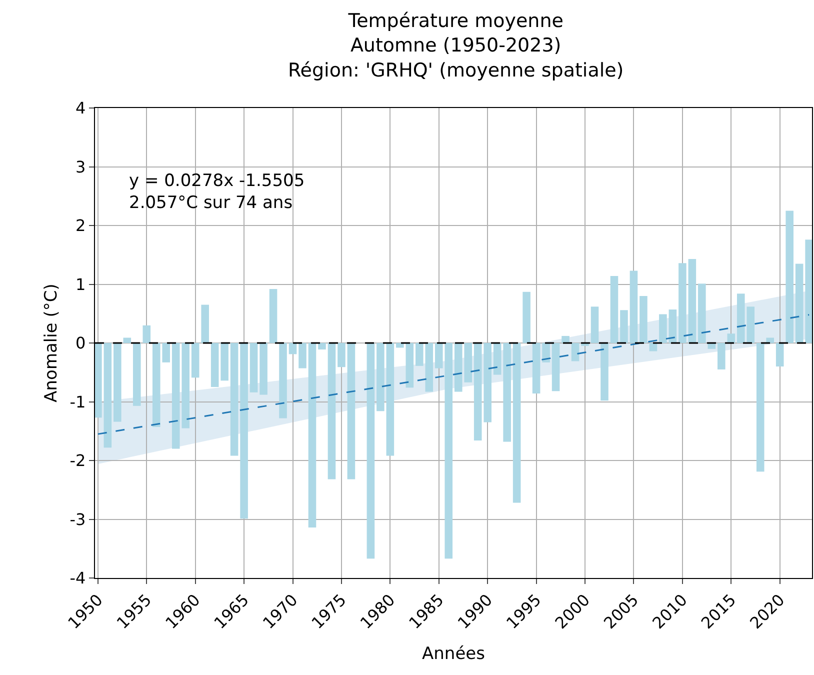  I want to click on y-tick-label: 4, so click(81, 108).